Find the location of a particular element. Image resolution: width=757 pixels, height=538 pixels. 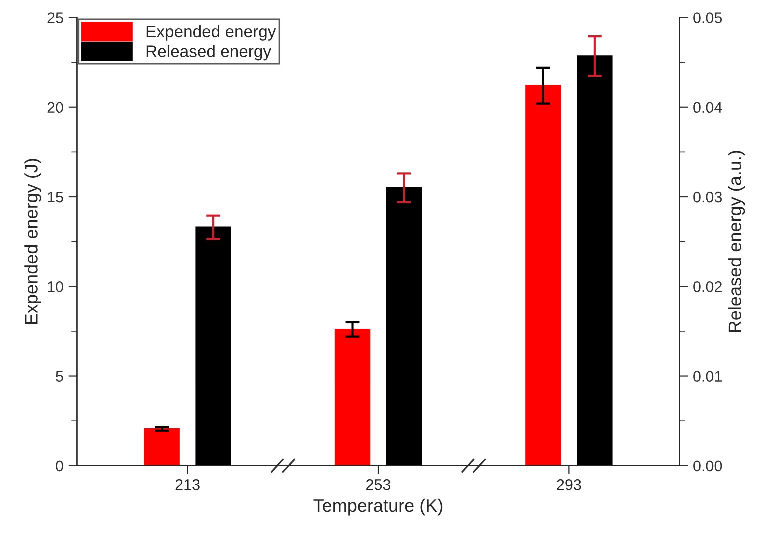

y2-tick-label: 0.05 is located at coordinates (708, 18).